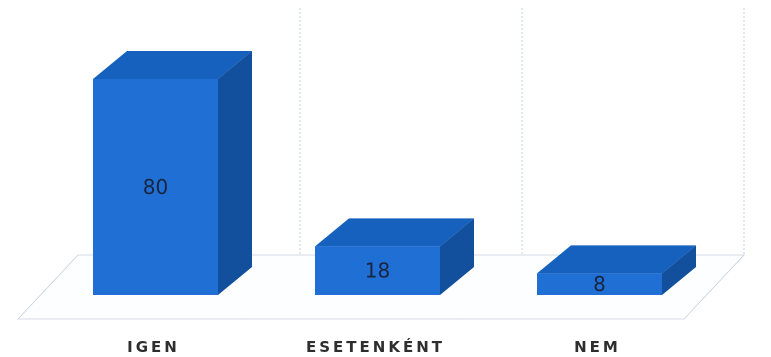 This screenshot has height=357, width=771. Describe the element at coordinates (597, 347) in the screenshot. I see `category-label-nem: NEM` at that location.